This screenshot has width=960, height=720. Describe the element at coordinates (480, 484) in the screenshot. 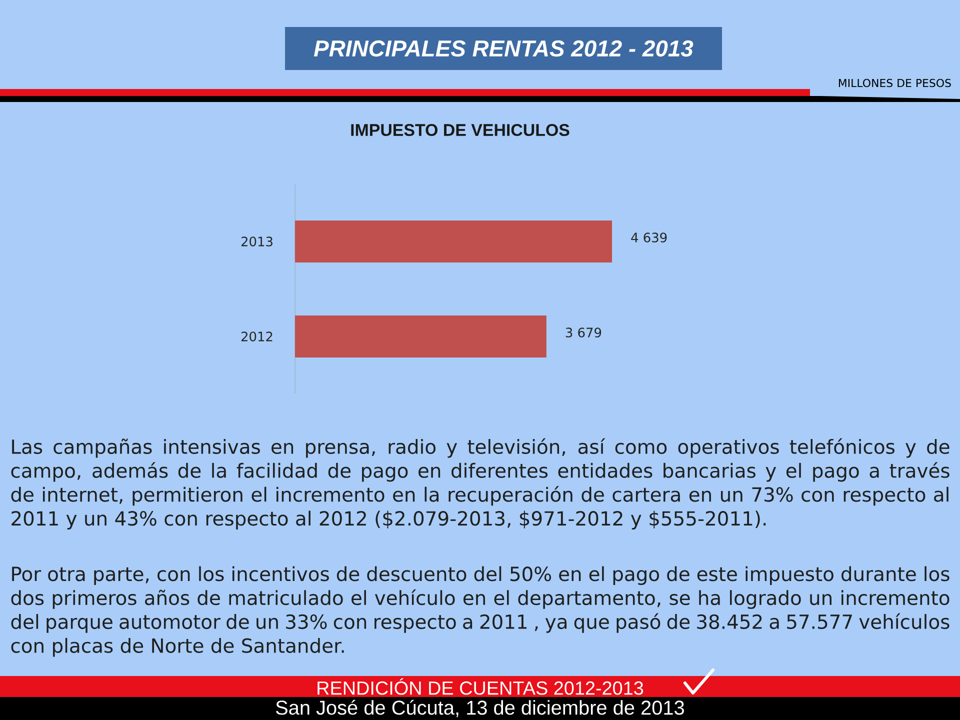

I see `text: Las campañas intensivas en prensa, radio y televisión, así como operativos telefónicos y de campo, además de la facilidad de pago en diferentes entidades bancarias y el pago a través de internet, permitieron el incremento en la recuperación de cartera en un 73% con respecto al 2011 y un 43% con respecto al 2012 ($2.079-2013, $971-2012 y $555-2011).` at that location.